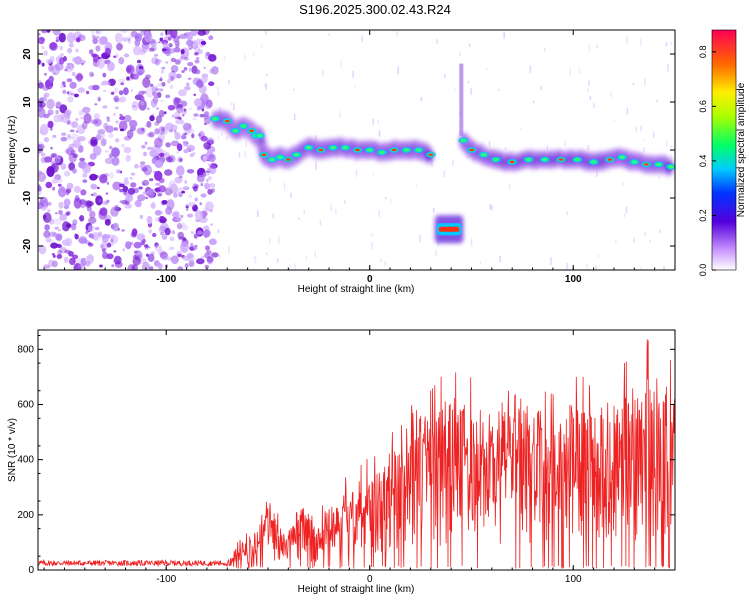 The height and width of the screenshot is (600, 750). What do you see at coordinates (703, 270) in the screenshot?
I see `colorbar-tick-label: 0.0` at bounding box center [703, 270].